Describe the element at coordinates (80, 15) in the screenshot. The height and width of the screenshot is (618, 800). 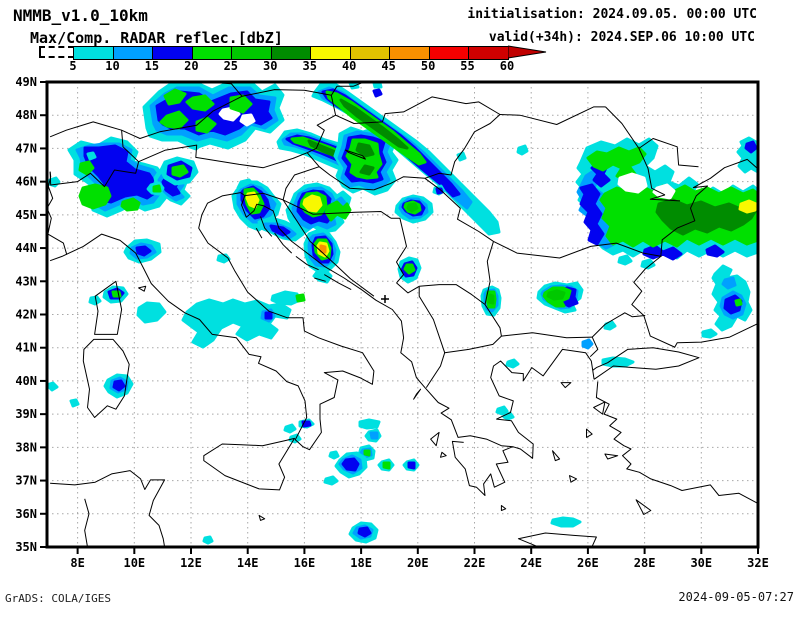
I see `model-title: NMMB_v1.0_10km` at that location.